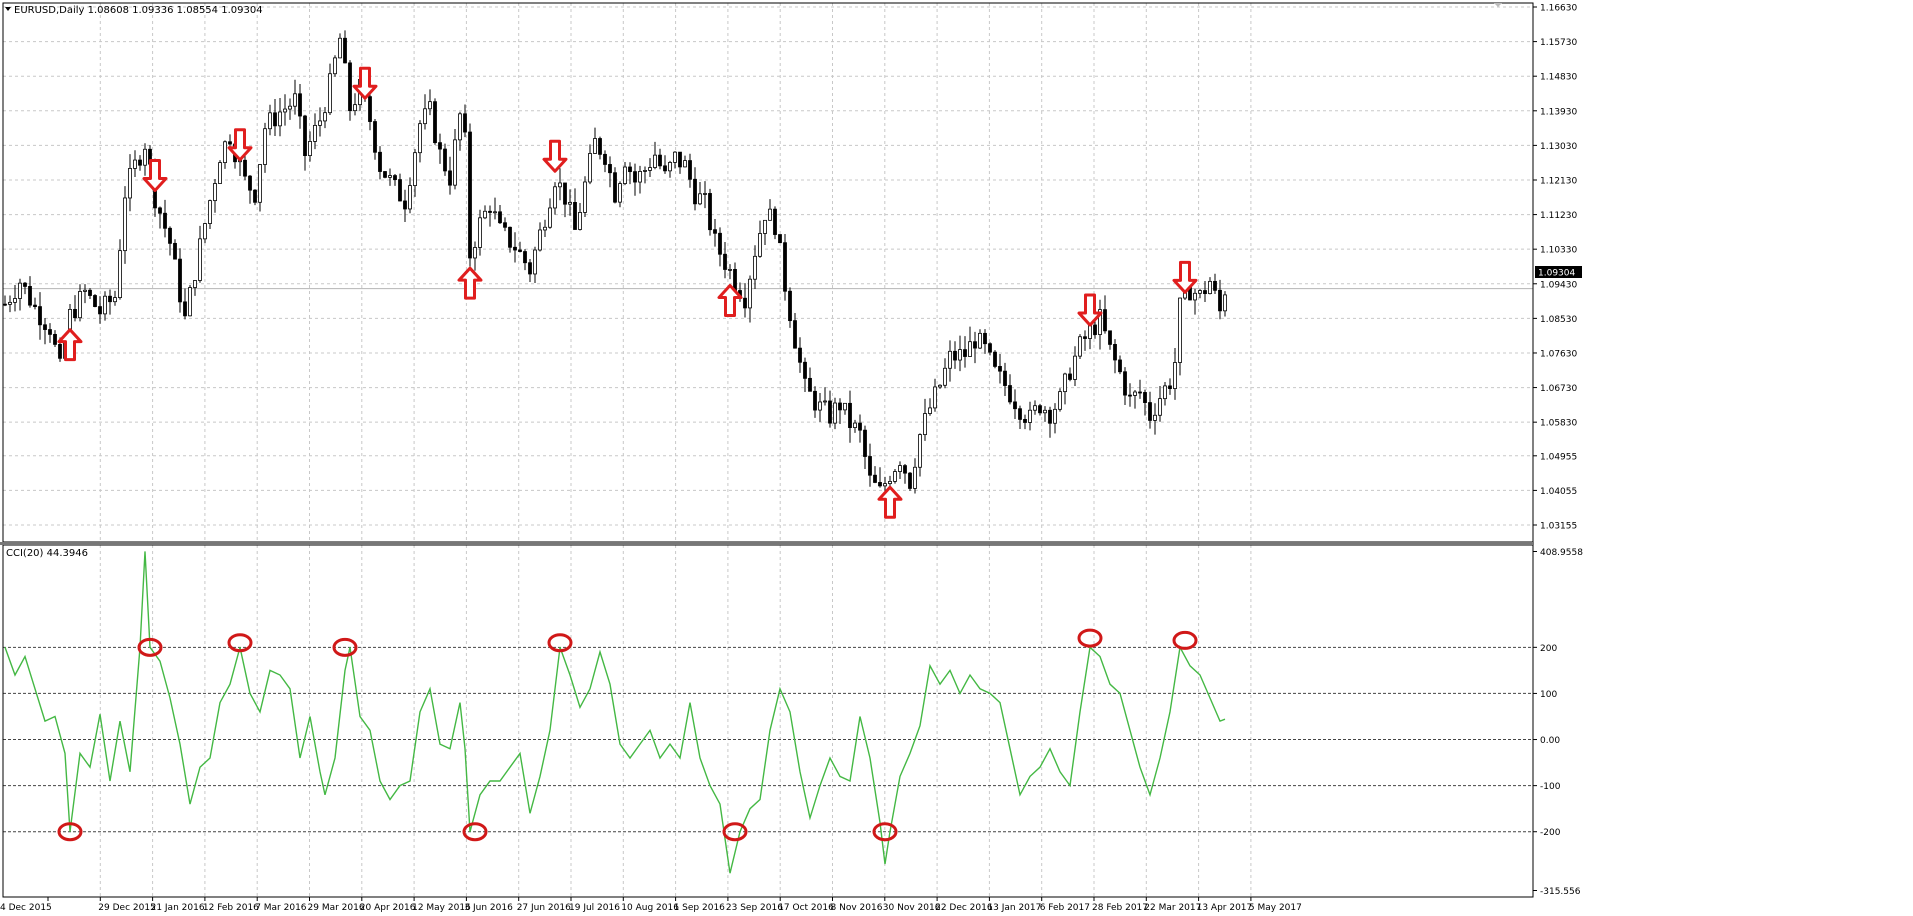  I want to click on price-tick-label: 1.16630, so click(1558, 9).